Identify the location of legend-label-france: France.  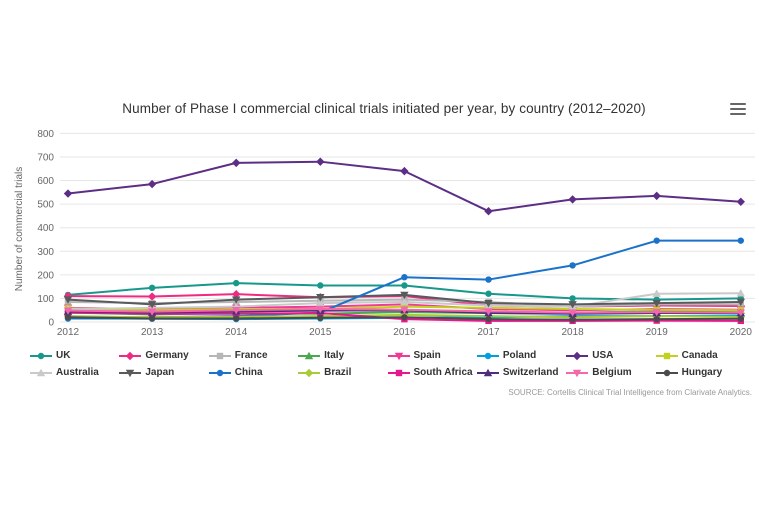
(251, 355).